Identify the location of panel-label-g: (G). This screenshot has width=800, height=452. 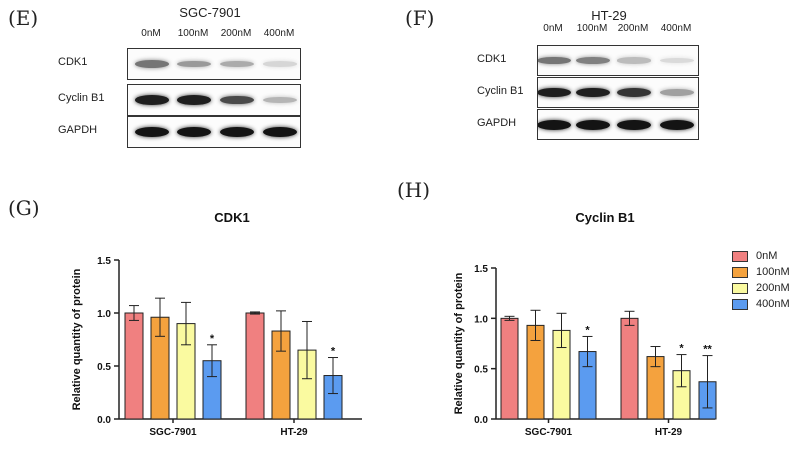
(24, 208).